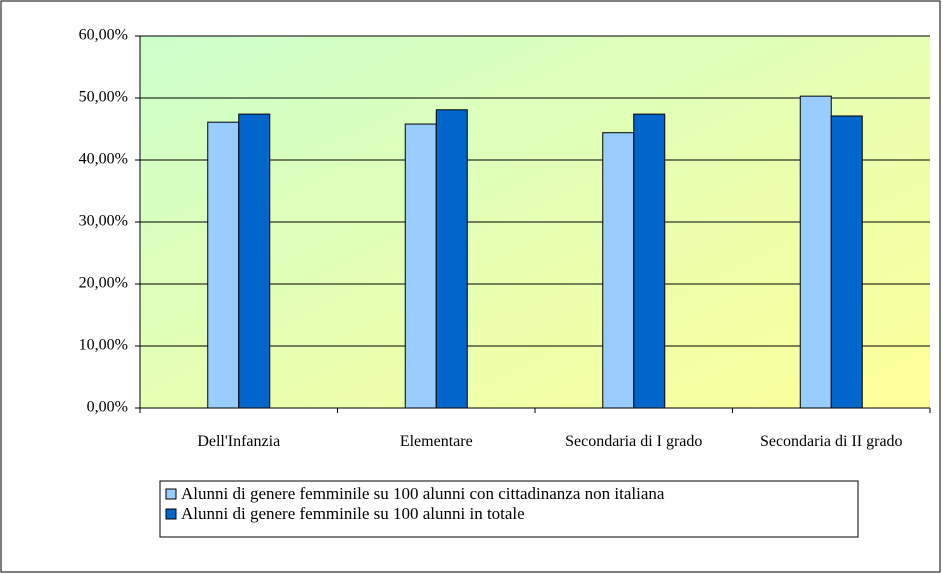 This screenshot has width=943, height=574. I want to click on y-tick-label: 20,00%, so click(103, 283).